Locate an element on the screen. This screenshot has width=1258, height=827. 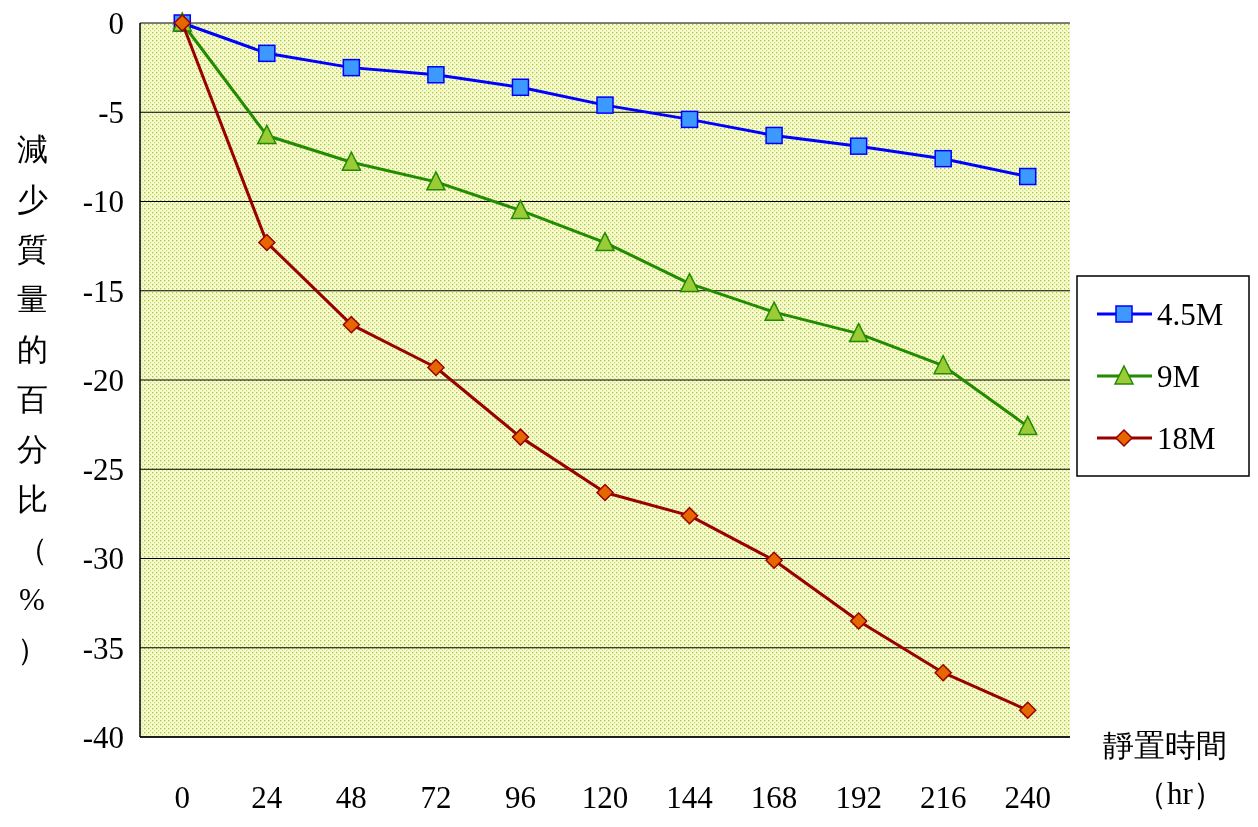
y-tick-label: -20 is located at coordinates (103, 380).